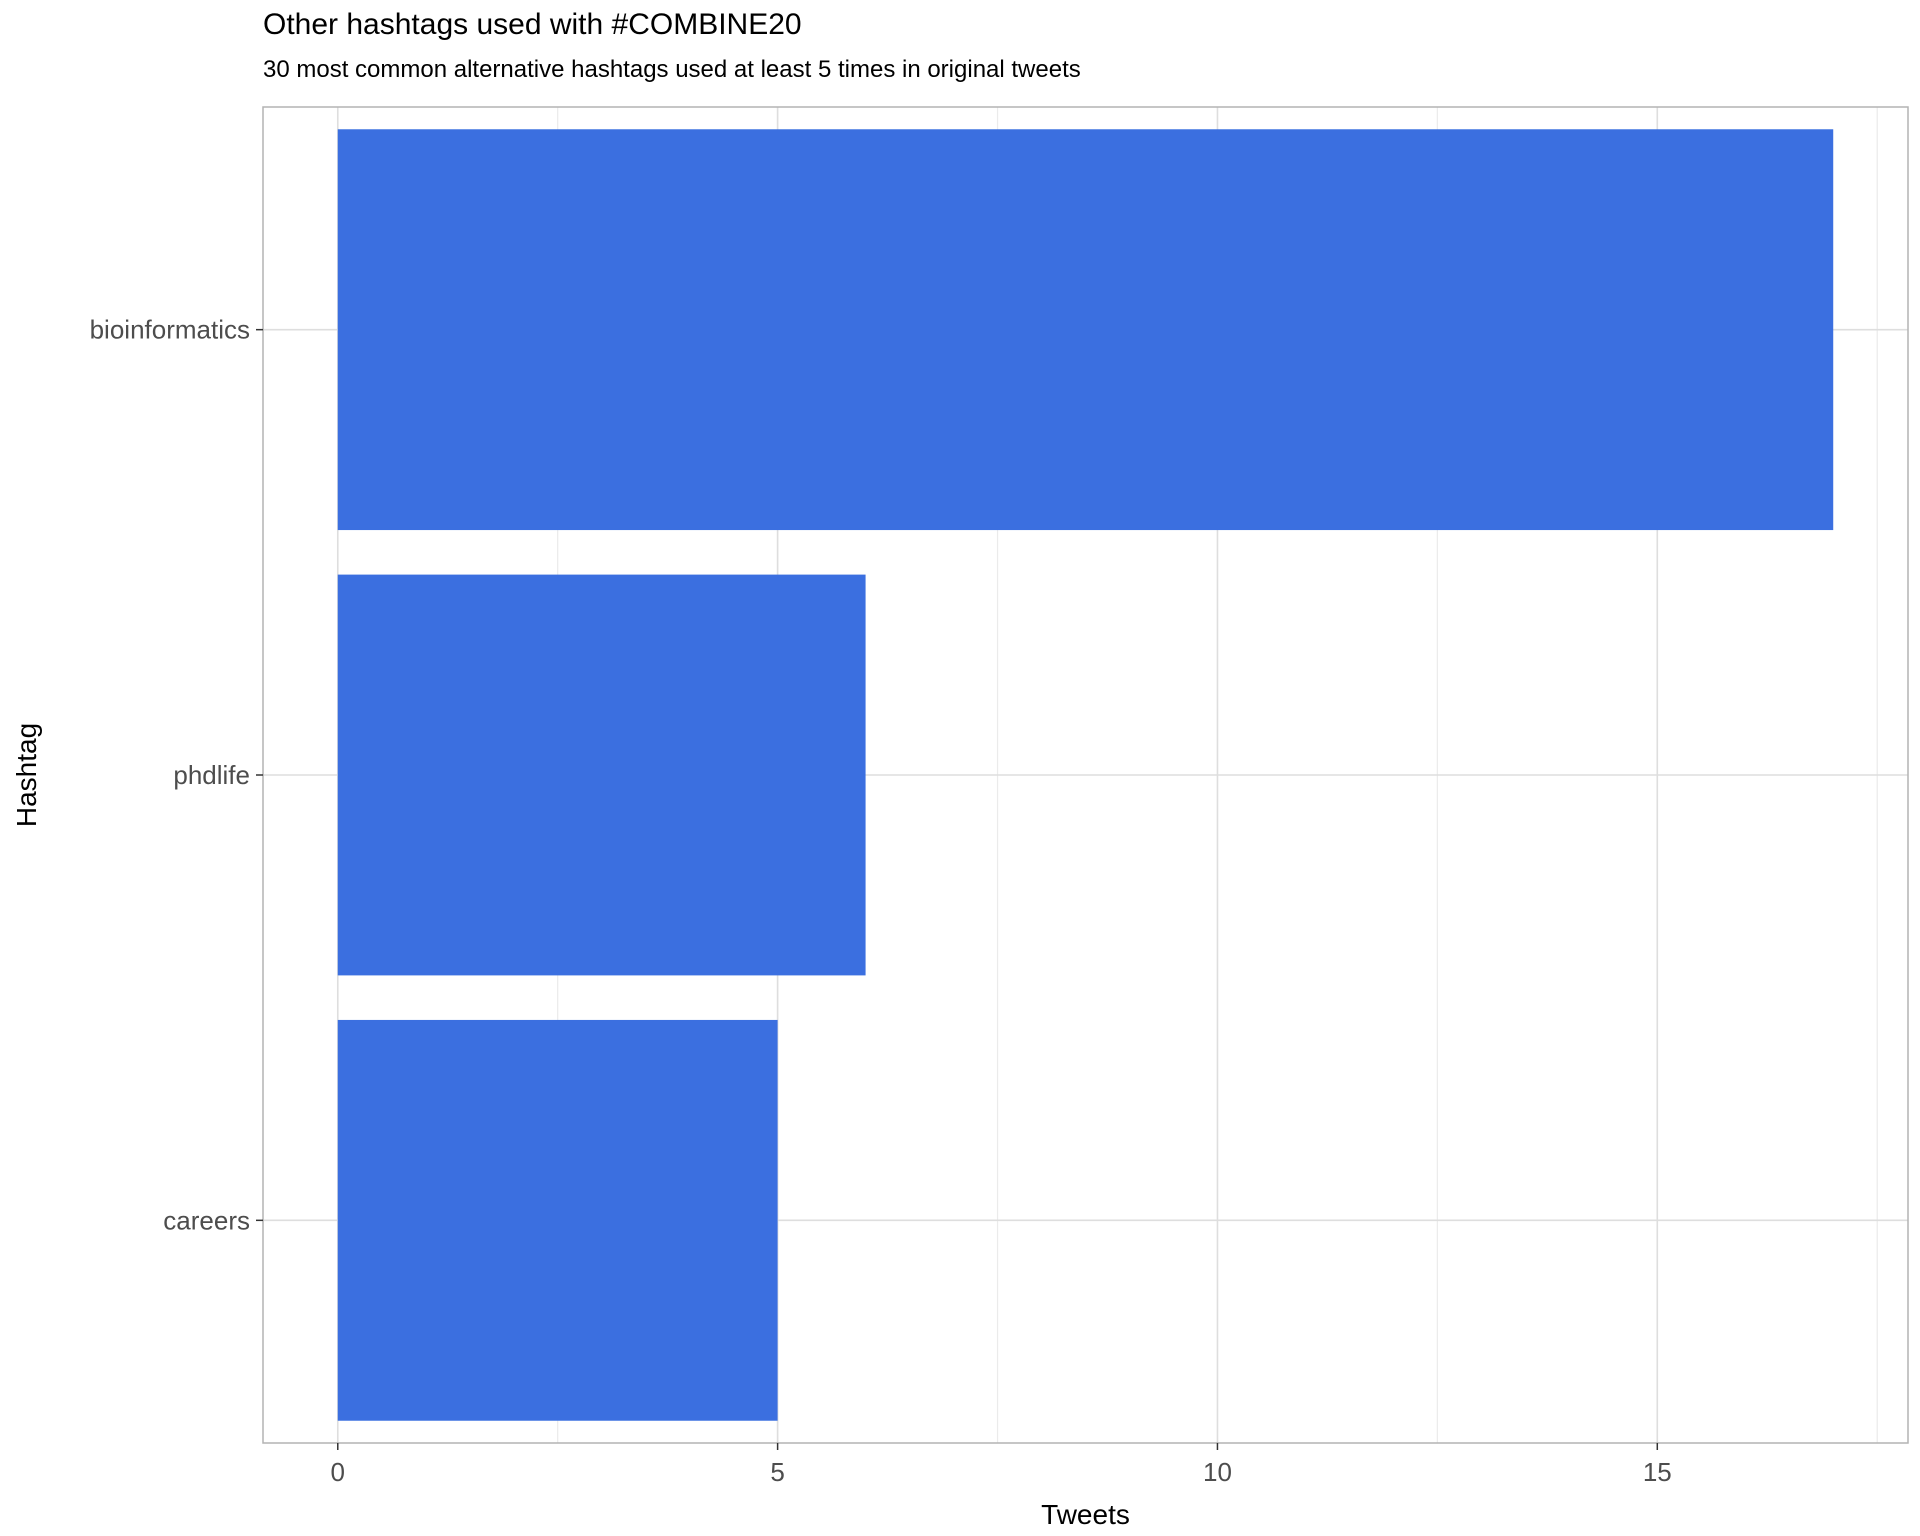  Describe the element at coordinates (1657, 1472) in the screenshot. I see `x-tick-label: 15` at that location.